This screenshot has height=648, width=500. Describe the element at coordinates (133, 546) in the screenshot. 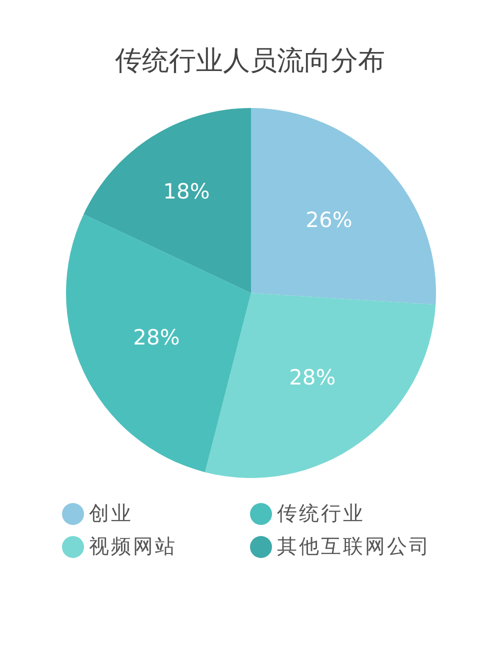

I see `legend-label: 视频网站` at that location.